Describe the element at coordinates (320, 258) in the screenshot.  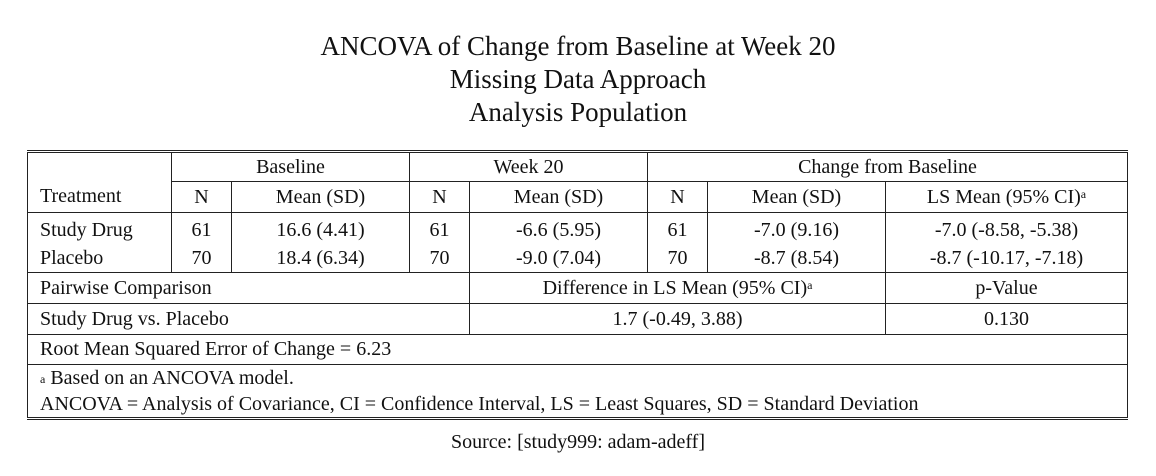
I see `row-baseline-mean-sd: 18.4 (6.34)` at that location.